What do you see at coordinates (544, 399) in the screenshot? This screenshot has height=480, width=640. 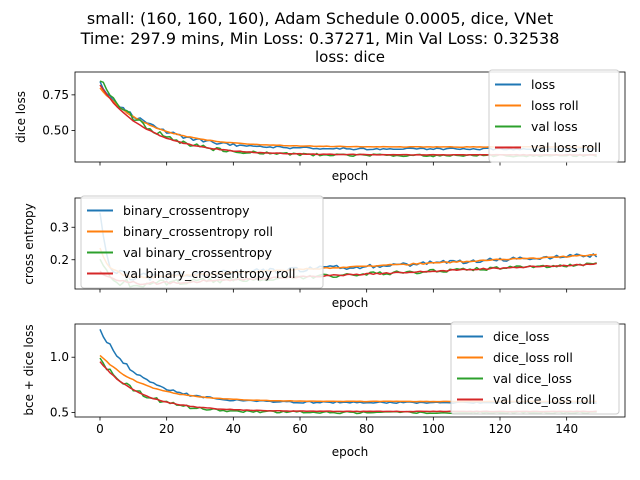 I see `legend-label: val dice_loss roll` at bounding box center [544, 399].